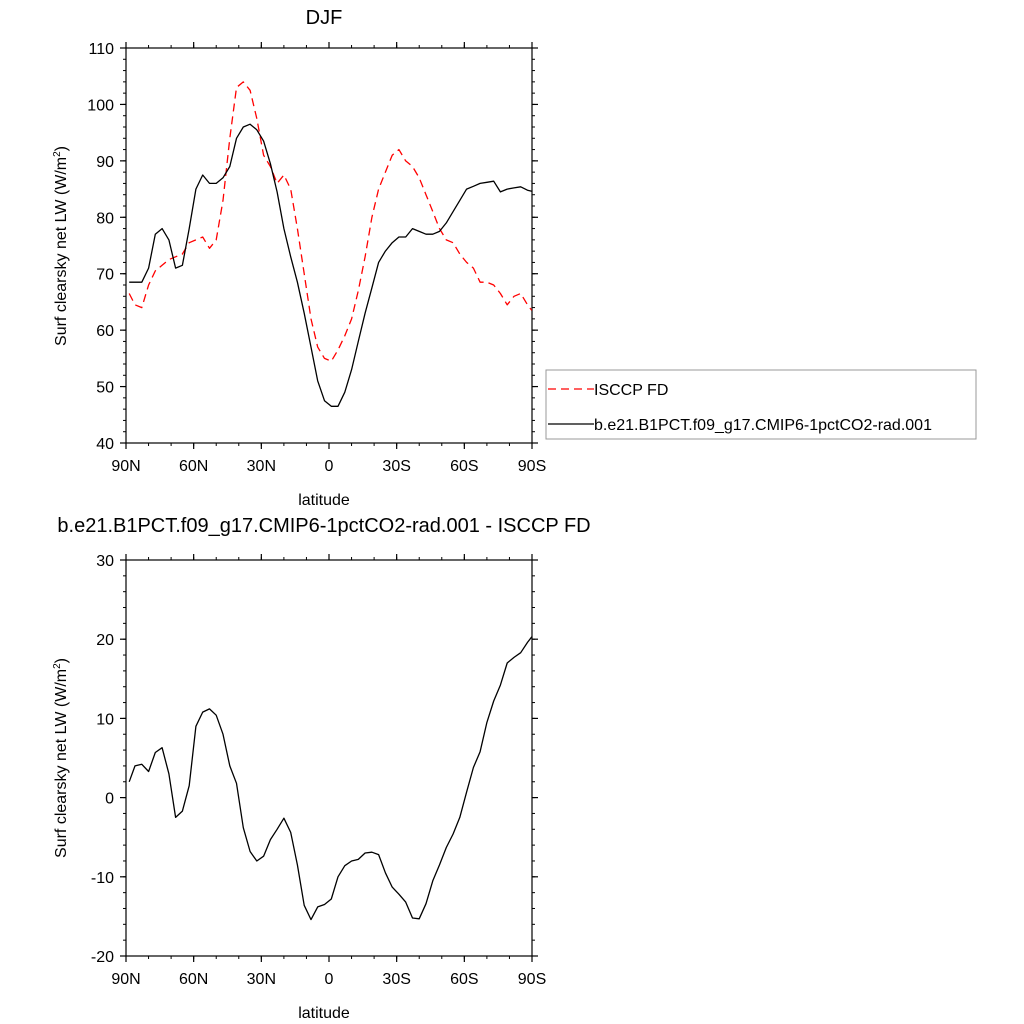 This screenshot has width=1024, height=1024. What do you see at coordinates (532, 466) in the screenshot?
I see `djf-x-tick-label: 90S` at bounding box center [532, 466].